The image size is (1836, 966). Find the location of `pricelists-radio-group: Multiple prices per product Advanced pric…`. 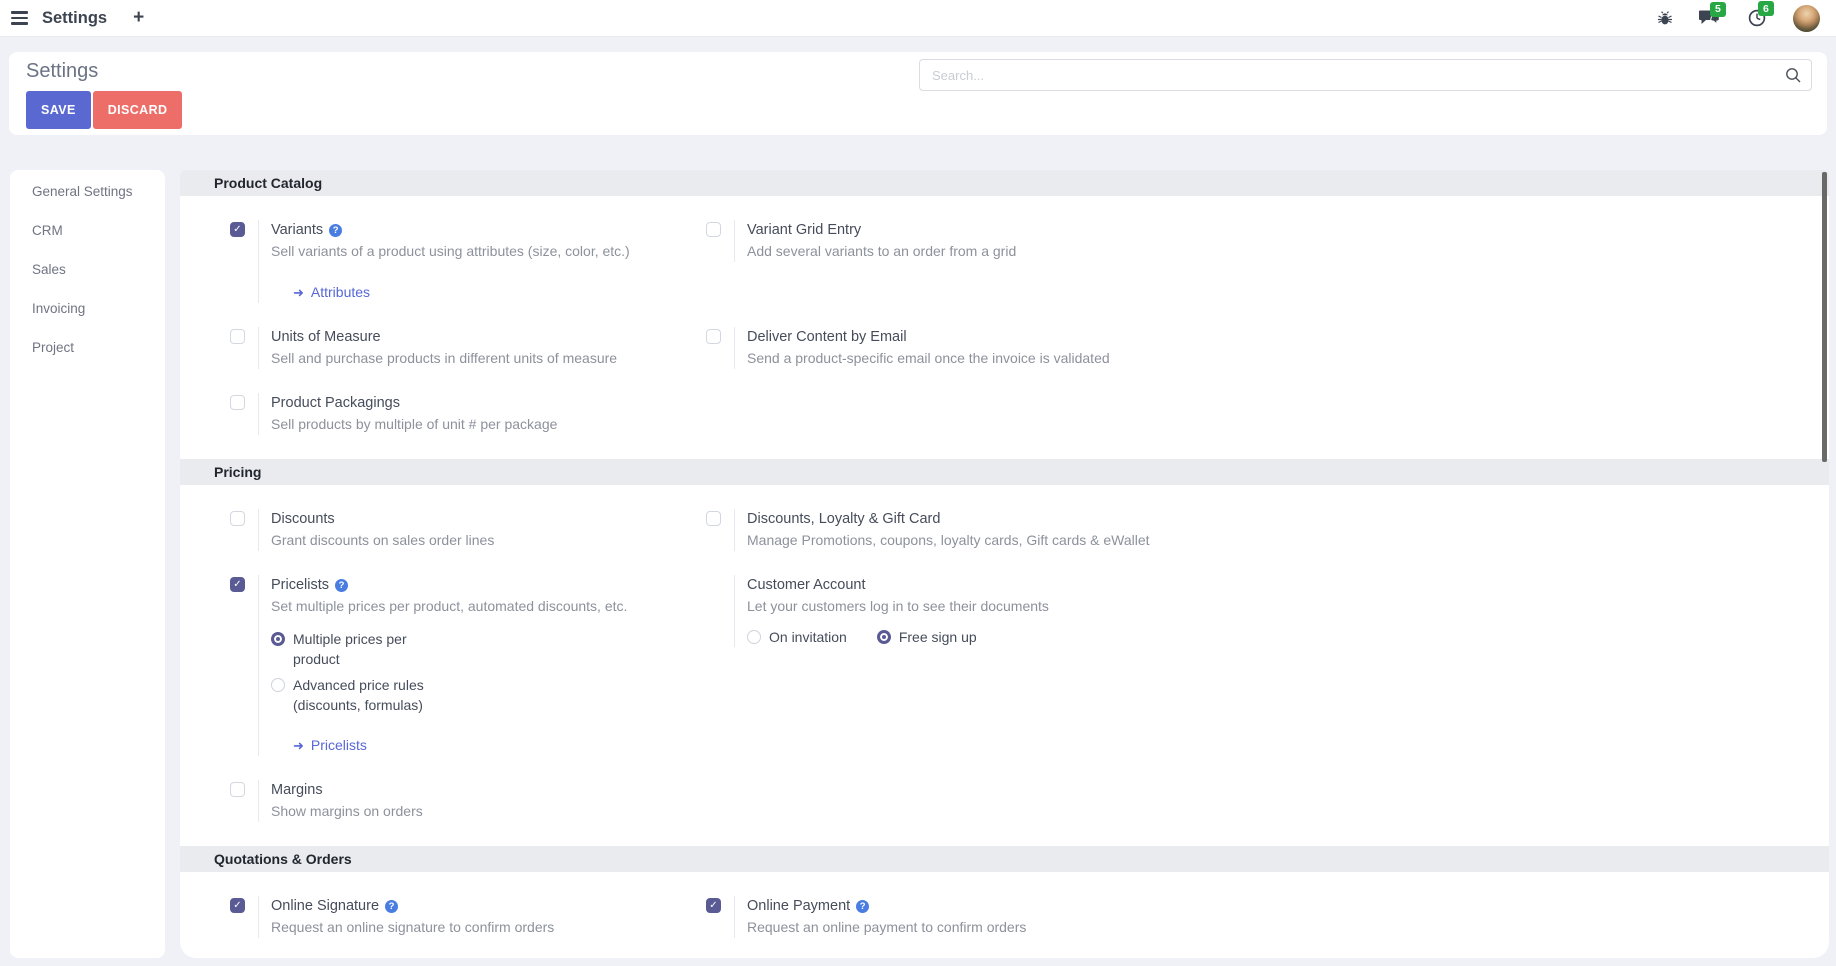

pricelists-radio-group: Multiple prices per product Advanced pric… is located at coordinates (480, 672).